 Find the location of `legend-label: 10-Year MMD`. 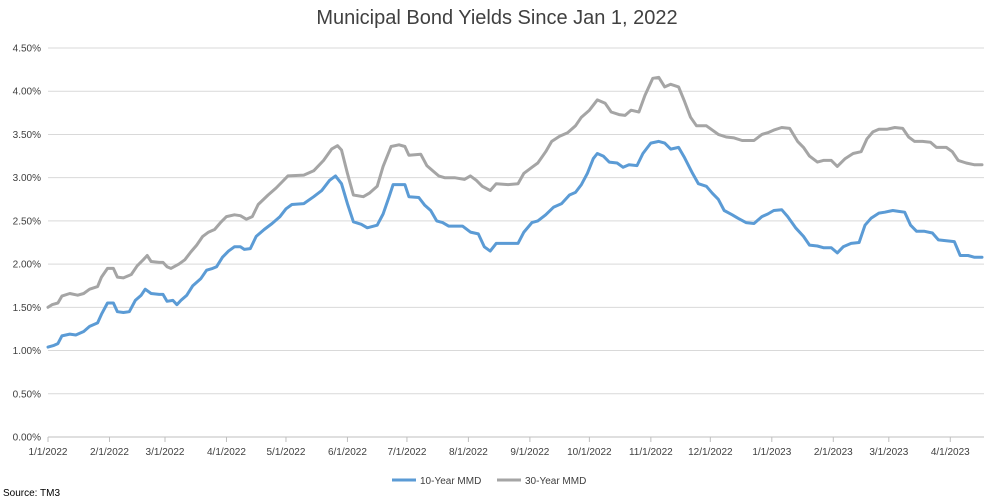

legend-label: 10-Year MMD is located at coordinates (450, 481).